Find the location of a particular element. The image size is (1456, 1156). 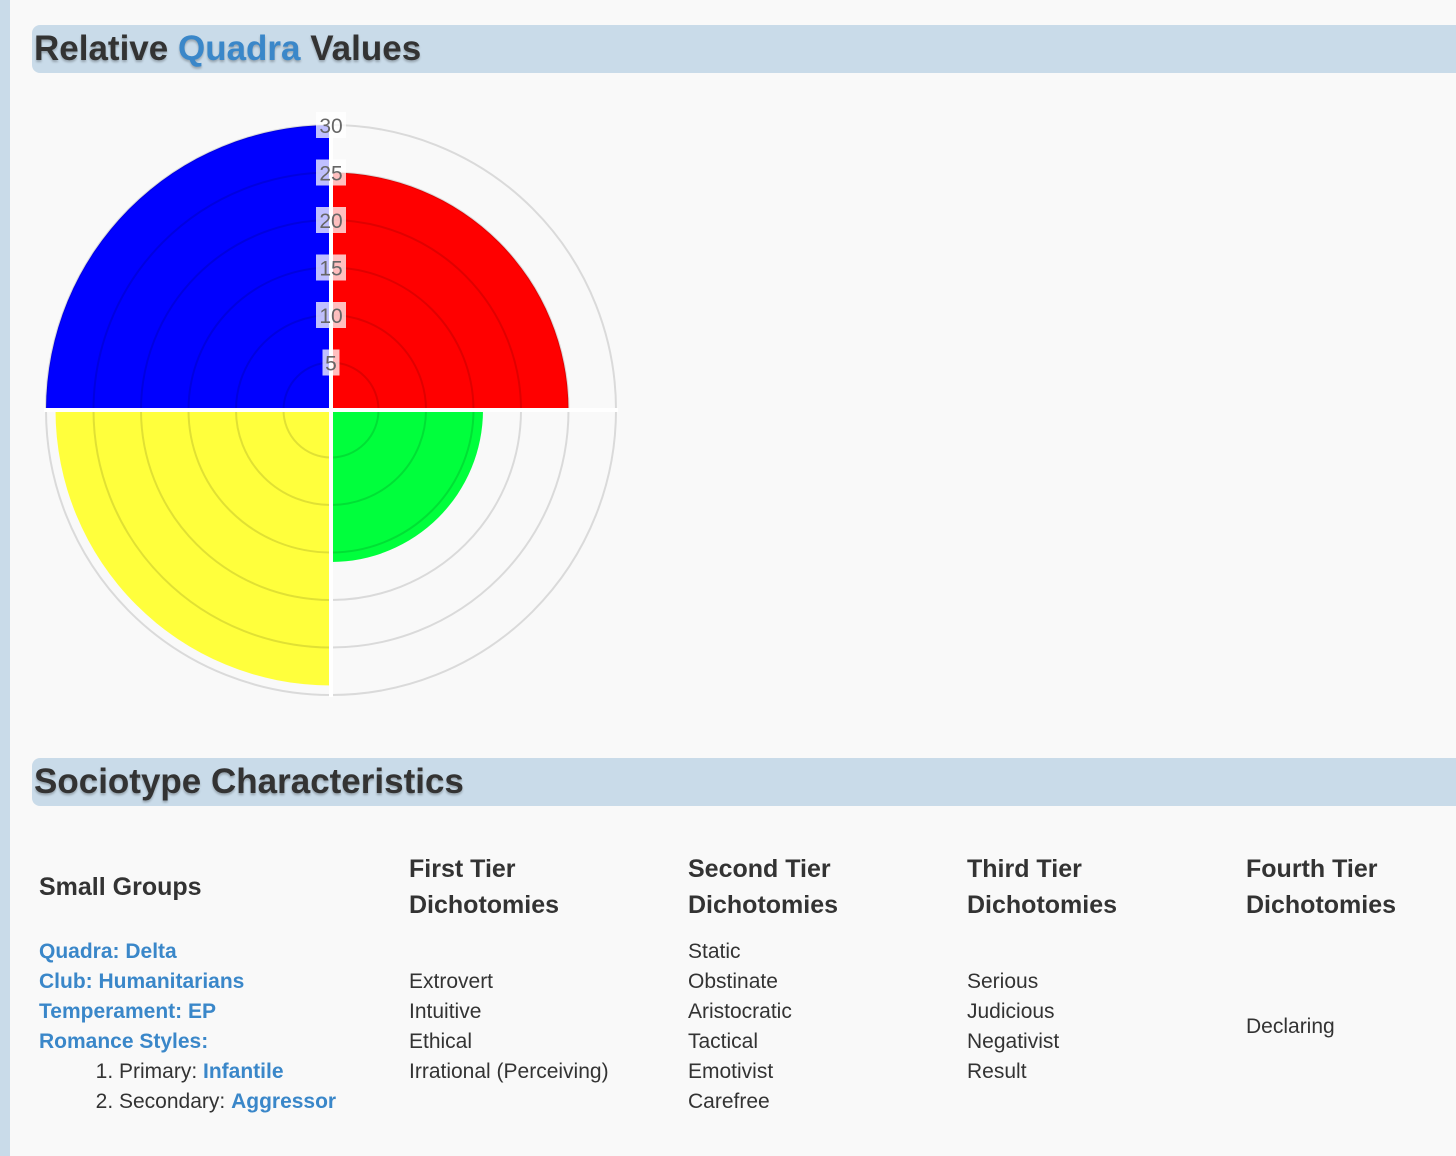

first-tier-item: Ethical is located at coordinates (441, 1041).